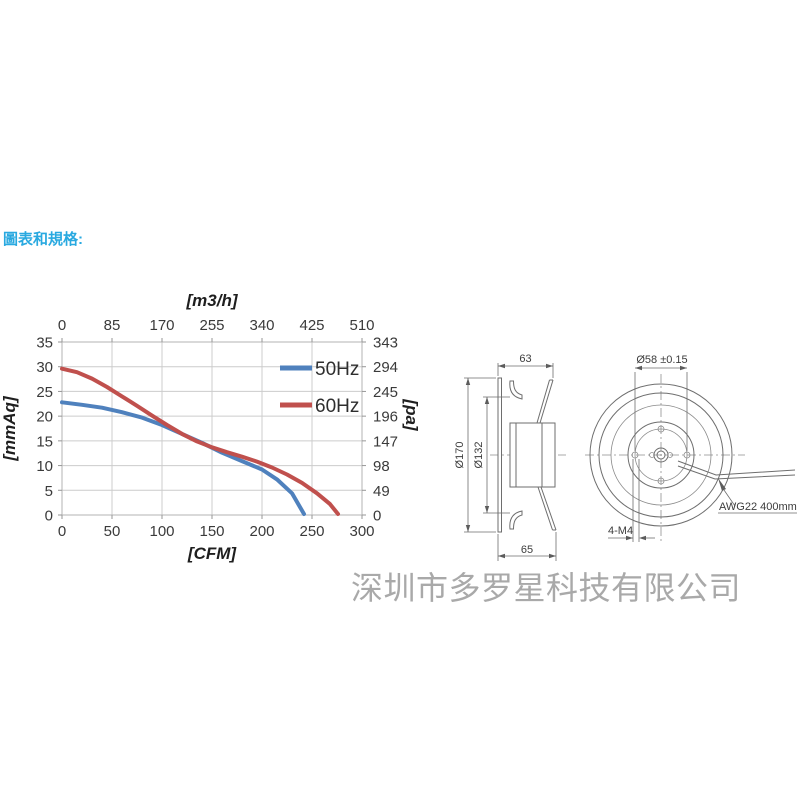 This screenshot has height=800, width=800. What do you see at coordinates (112, 531) in the screenshot?
I see `tick-label-bottom: 50` at bounding box center [112, 531].